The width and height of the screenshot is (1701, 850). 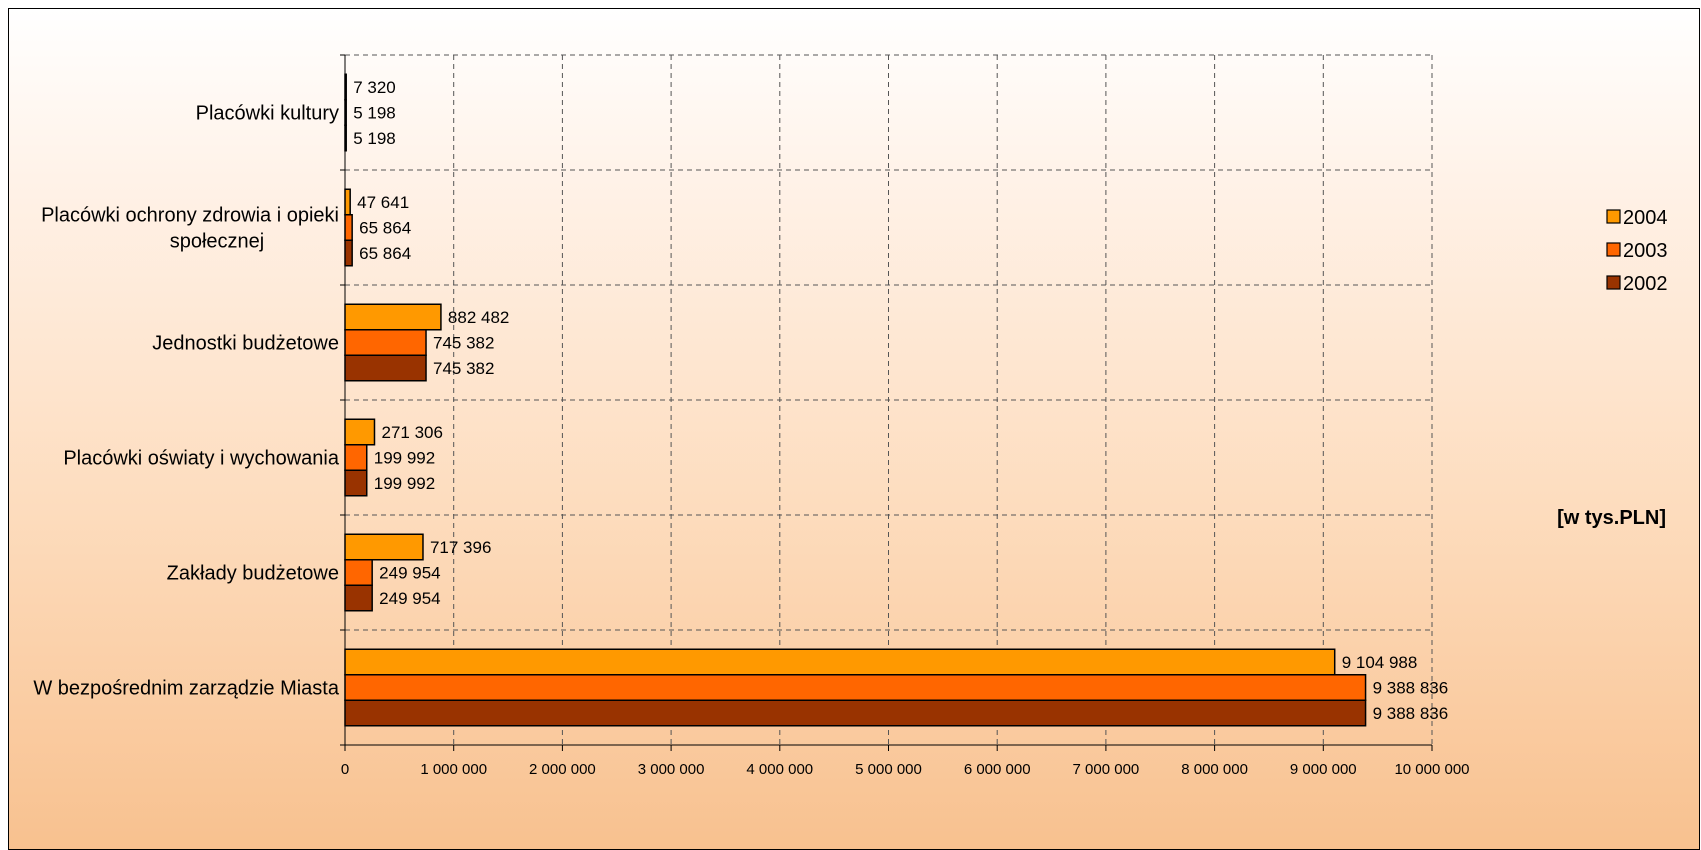 I want to click on x-tick-label: 4 000 000, so click(x=779, y=769).